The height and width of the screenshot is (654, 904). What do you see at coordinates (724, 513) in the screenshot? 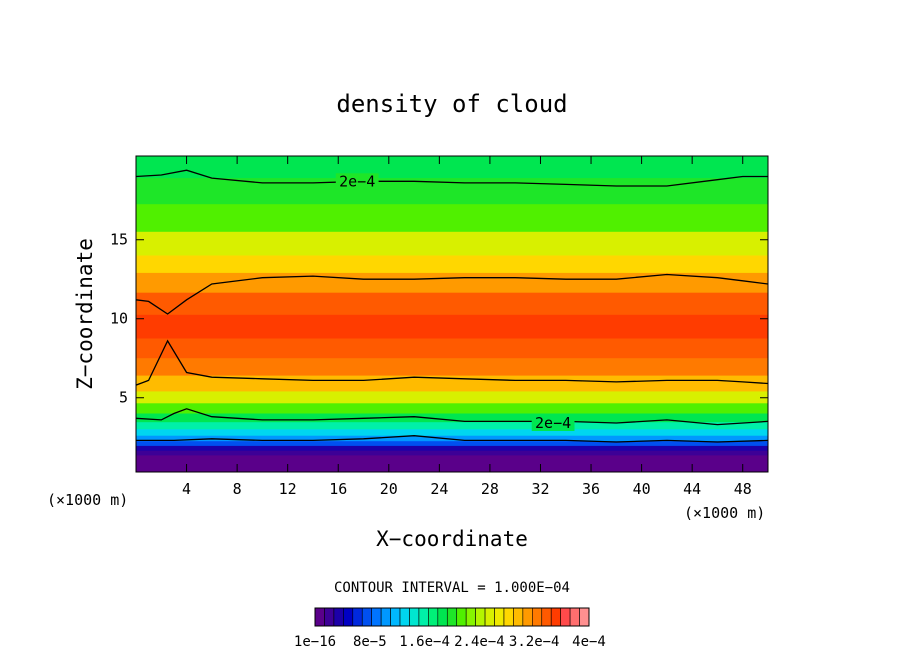
I see `x-axis-unit: (×1000 m)` at bounding box center [724, 513].